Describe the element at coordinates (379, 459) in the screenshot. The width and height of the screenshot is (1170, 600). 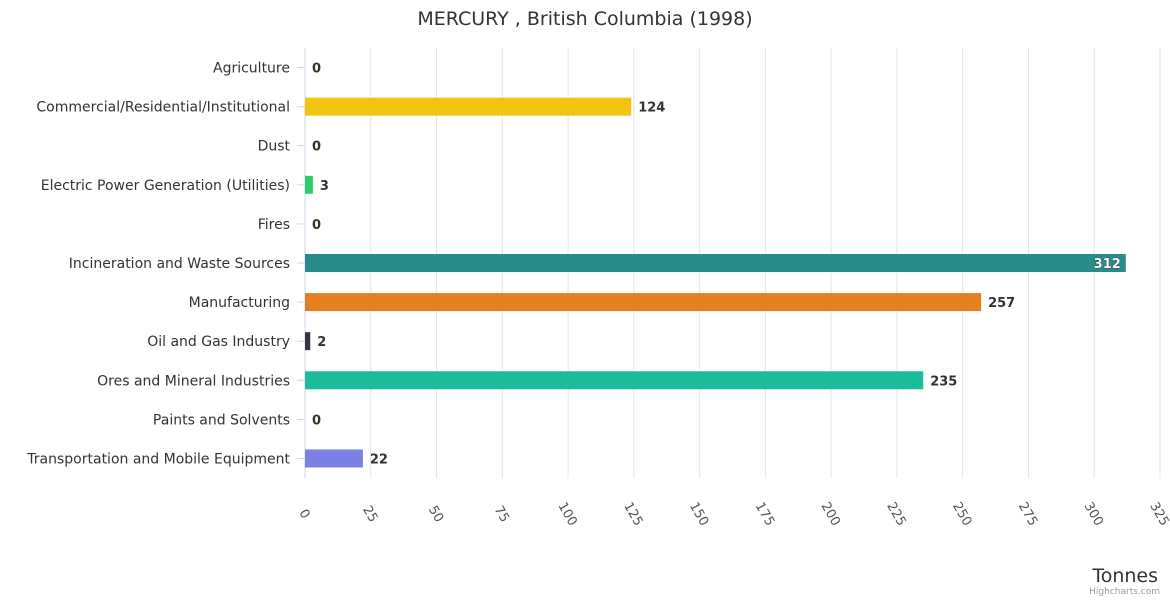
I see `data-label: 22` at that location.